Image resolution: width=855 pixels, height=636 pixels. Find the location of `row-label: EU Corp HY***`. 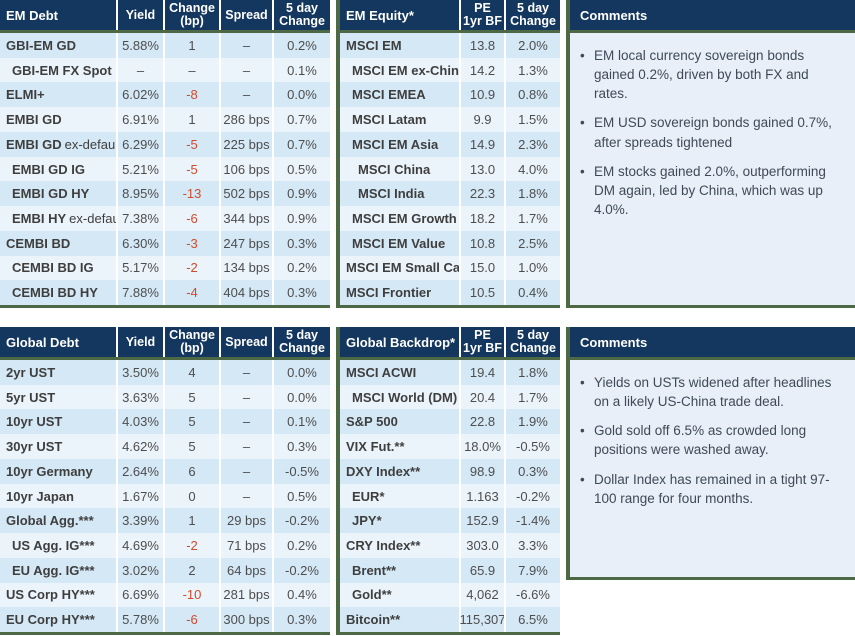

row-label: EU Corp HY*** is located at coordinates (50, 620).